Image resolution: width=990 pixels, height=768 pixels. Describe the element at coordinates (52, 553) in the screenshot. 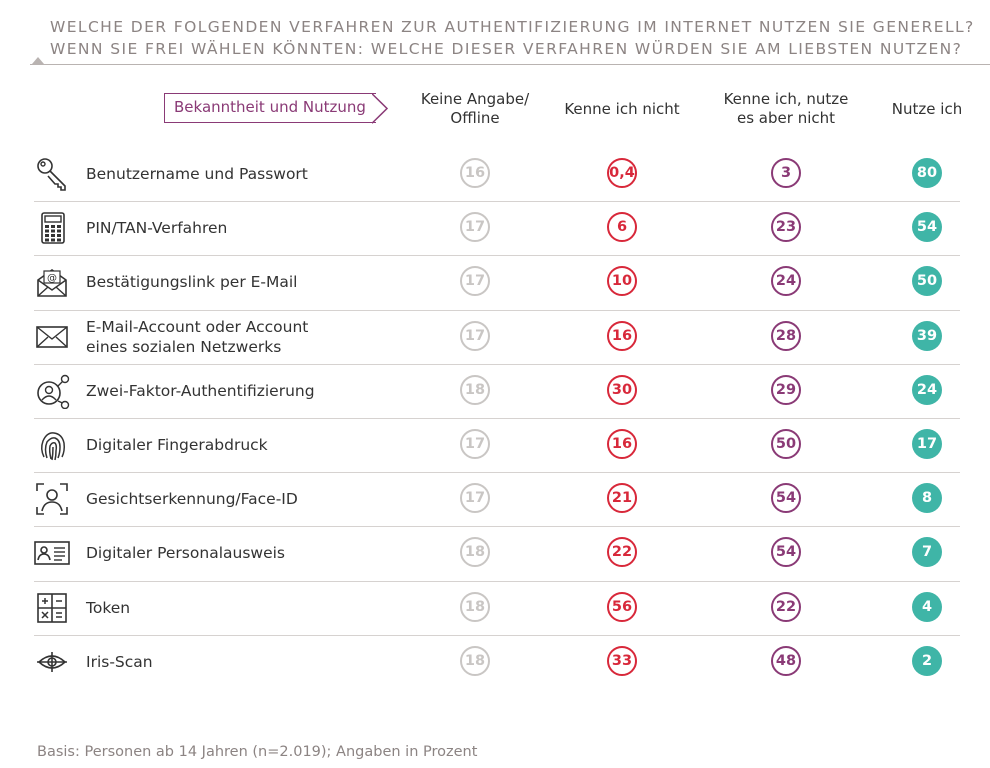

I see `id-card-icon` at that location.